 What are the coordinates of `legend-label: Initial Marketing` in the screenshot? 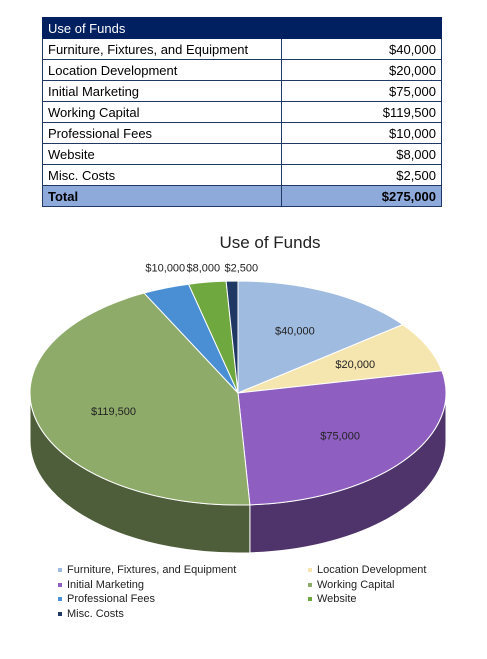 It's located at (106, 584).